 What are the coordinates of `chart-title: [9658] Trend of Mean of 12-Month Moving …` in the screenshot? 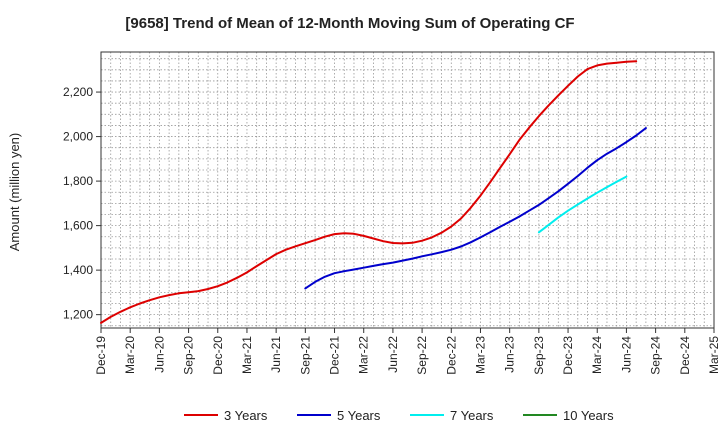 It's located at (349, 23).